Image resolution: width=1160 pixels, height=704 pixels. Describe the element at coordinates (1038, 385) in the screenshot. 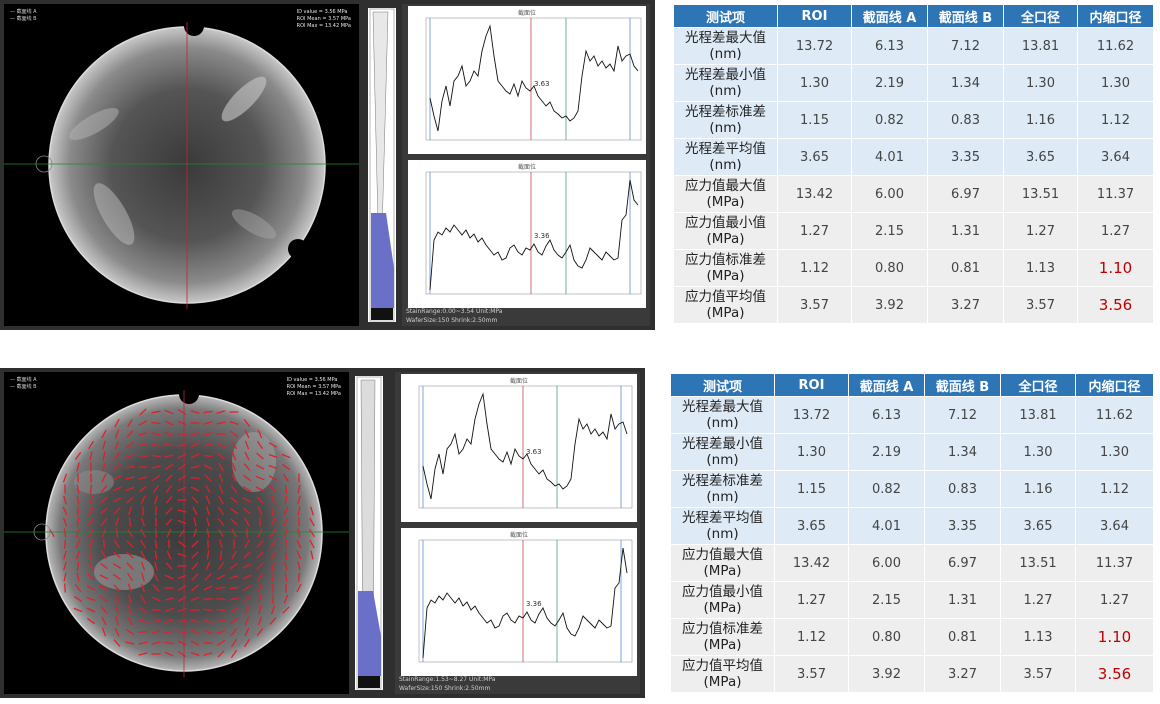

I see `col-header: 全口径` at that location.